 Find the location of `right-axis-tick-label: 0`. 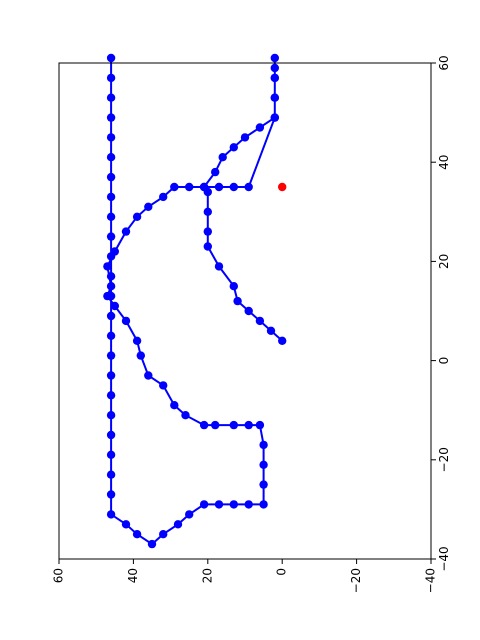

right-axis-tick-label: 0 is located at coordinates (282, 572).